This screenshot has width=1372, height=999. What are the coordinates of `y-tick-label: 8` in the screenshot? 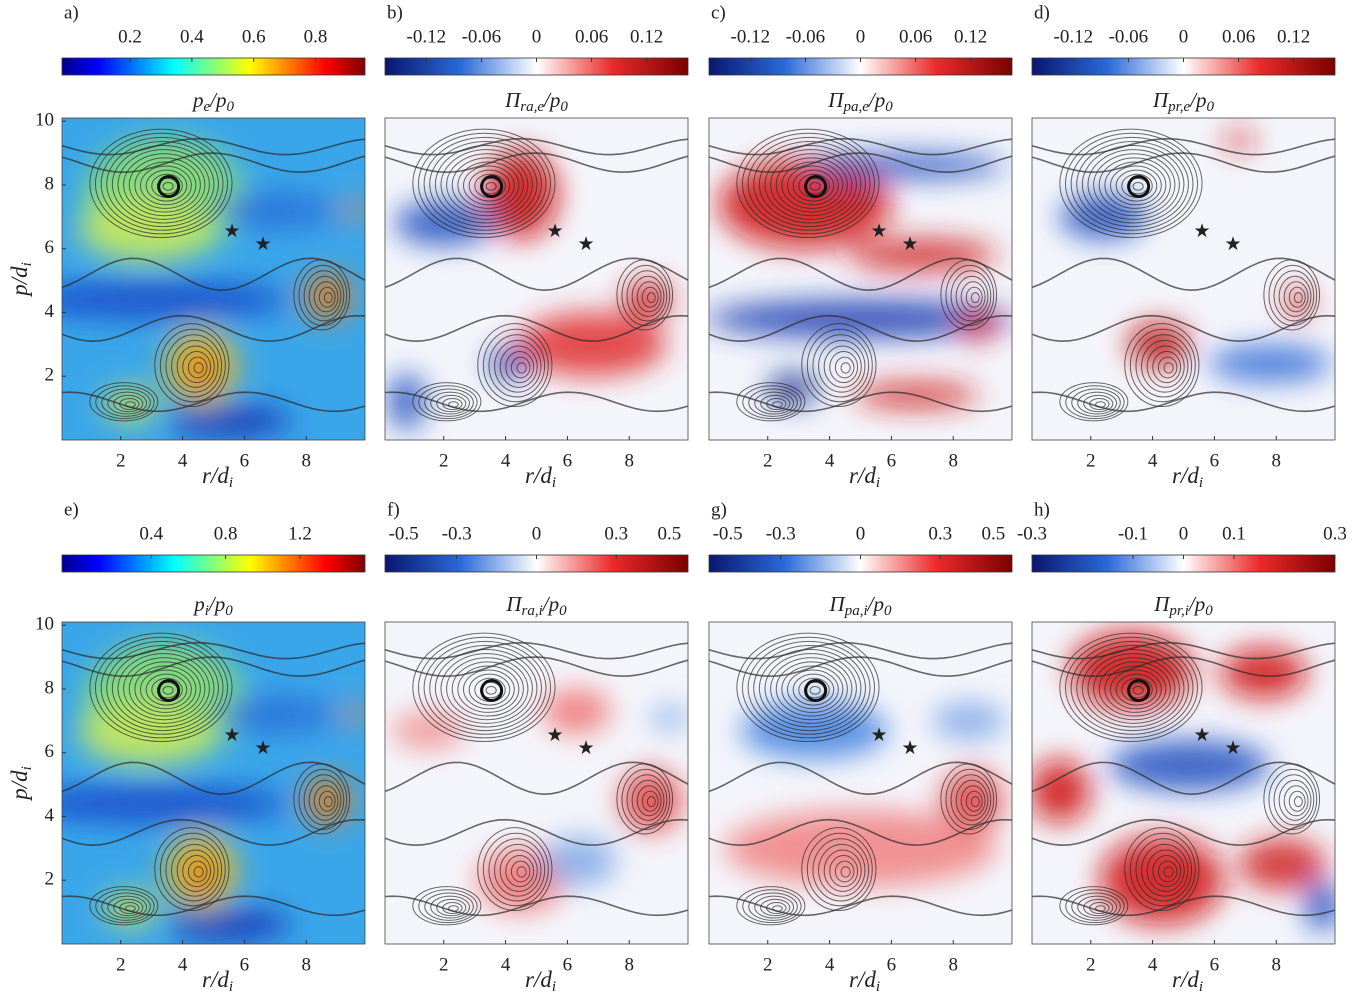 It's located at (50, 687).